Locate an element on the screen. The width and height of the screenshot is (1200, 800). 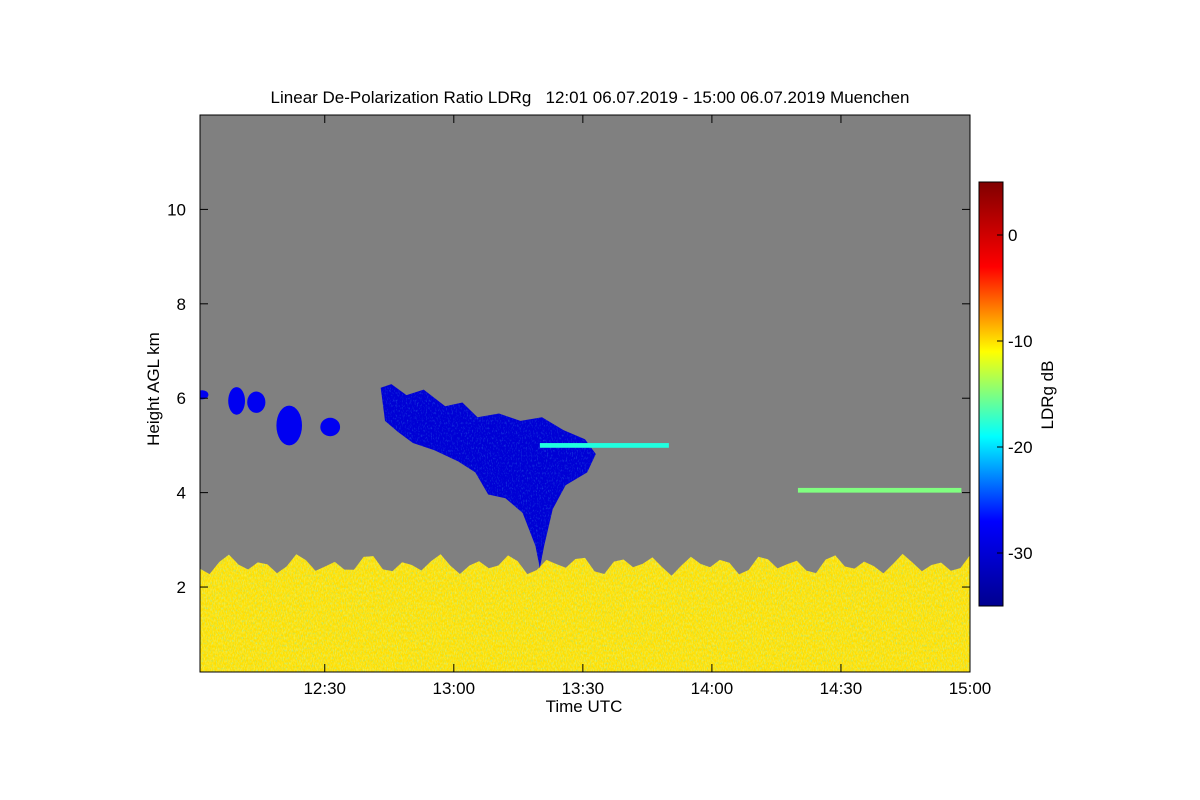
y-axis-label: Height AGL km is located at coordinates (153, 389).